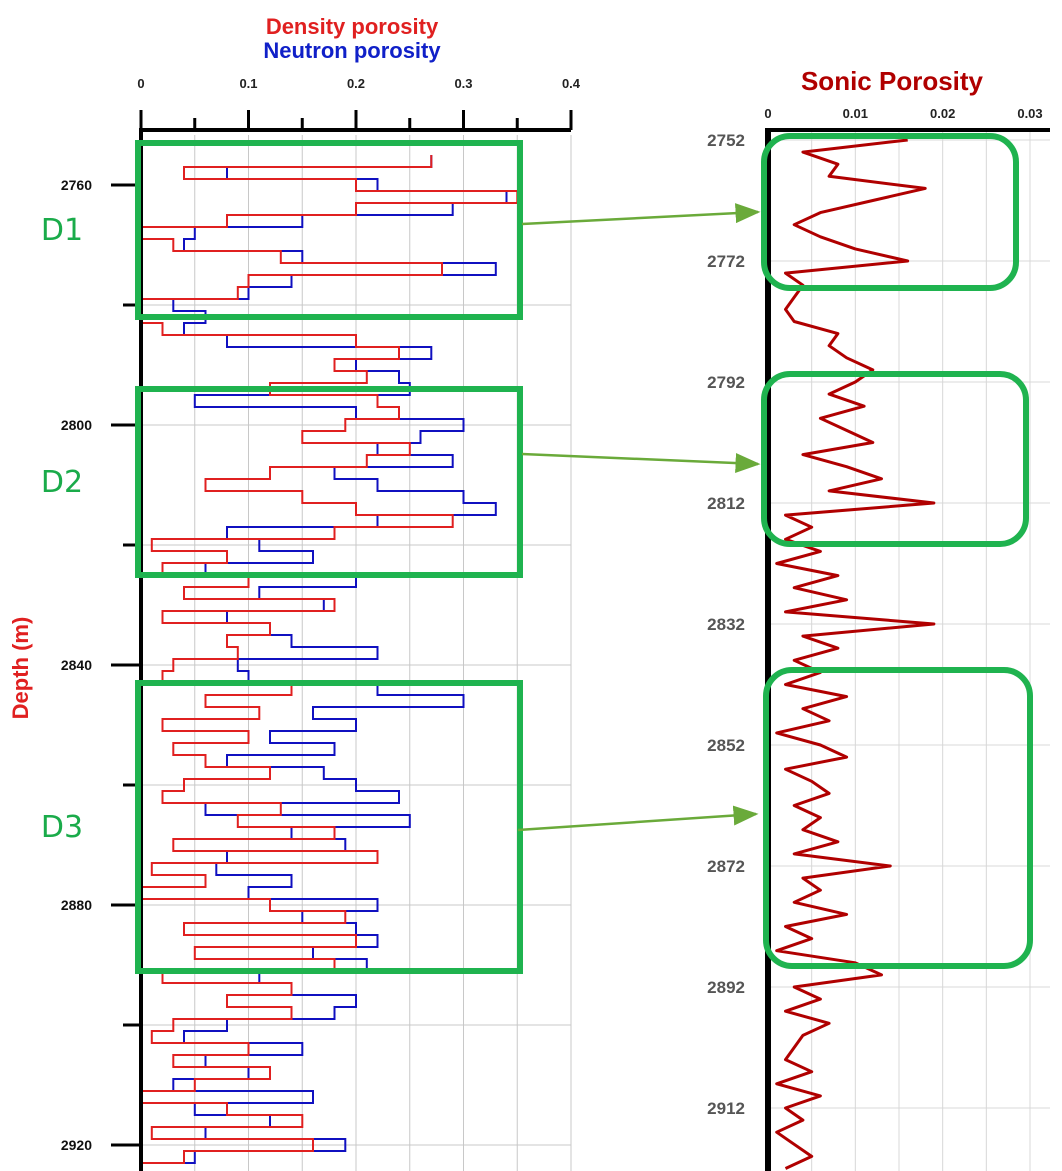  I want to click on density-porosity-title: Density porosity, so click(352, 26).